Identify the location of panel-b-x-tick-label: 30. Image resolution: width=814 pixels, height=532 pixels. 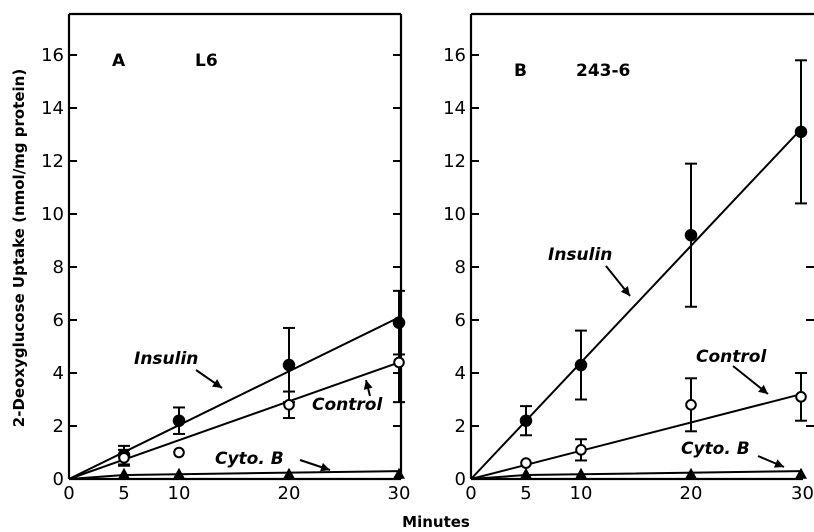
(802, 493).